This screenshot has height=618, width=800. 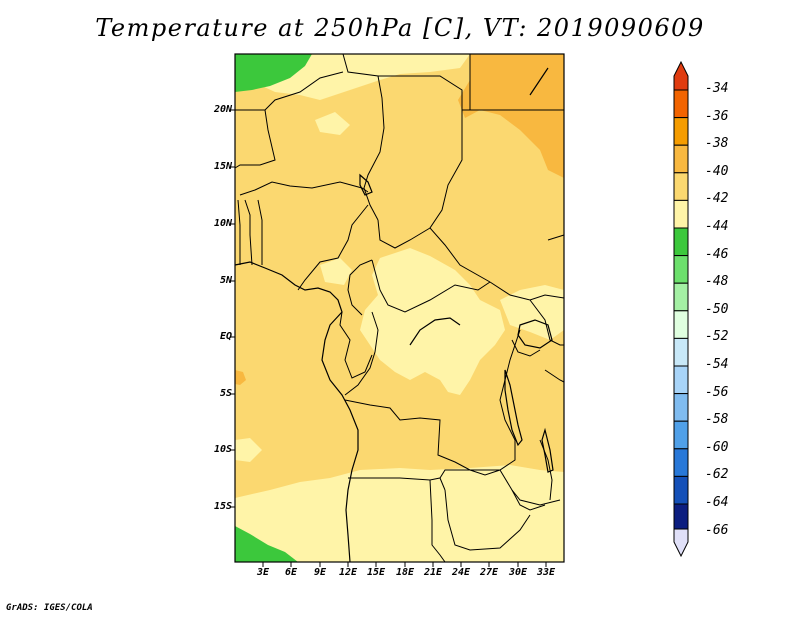 I want to click on colorbar-top-arrow, so click(x=681, y=75).